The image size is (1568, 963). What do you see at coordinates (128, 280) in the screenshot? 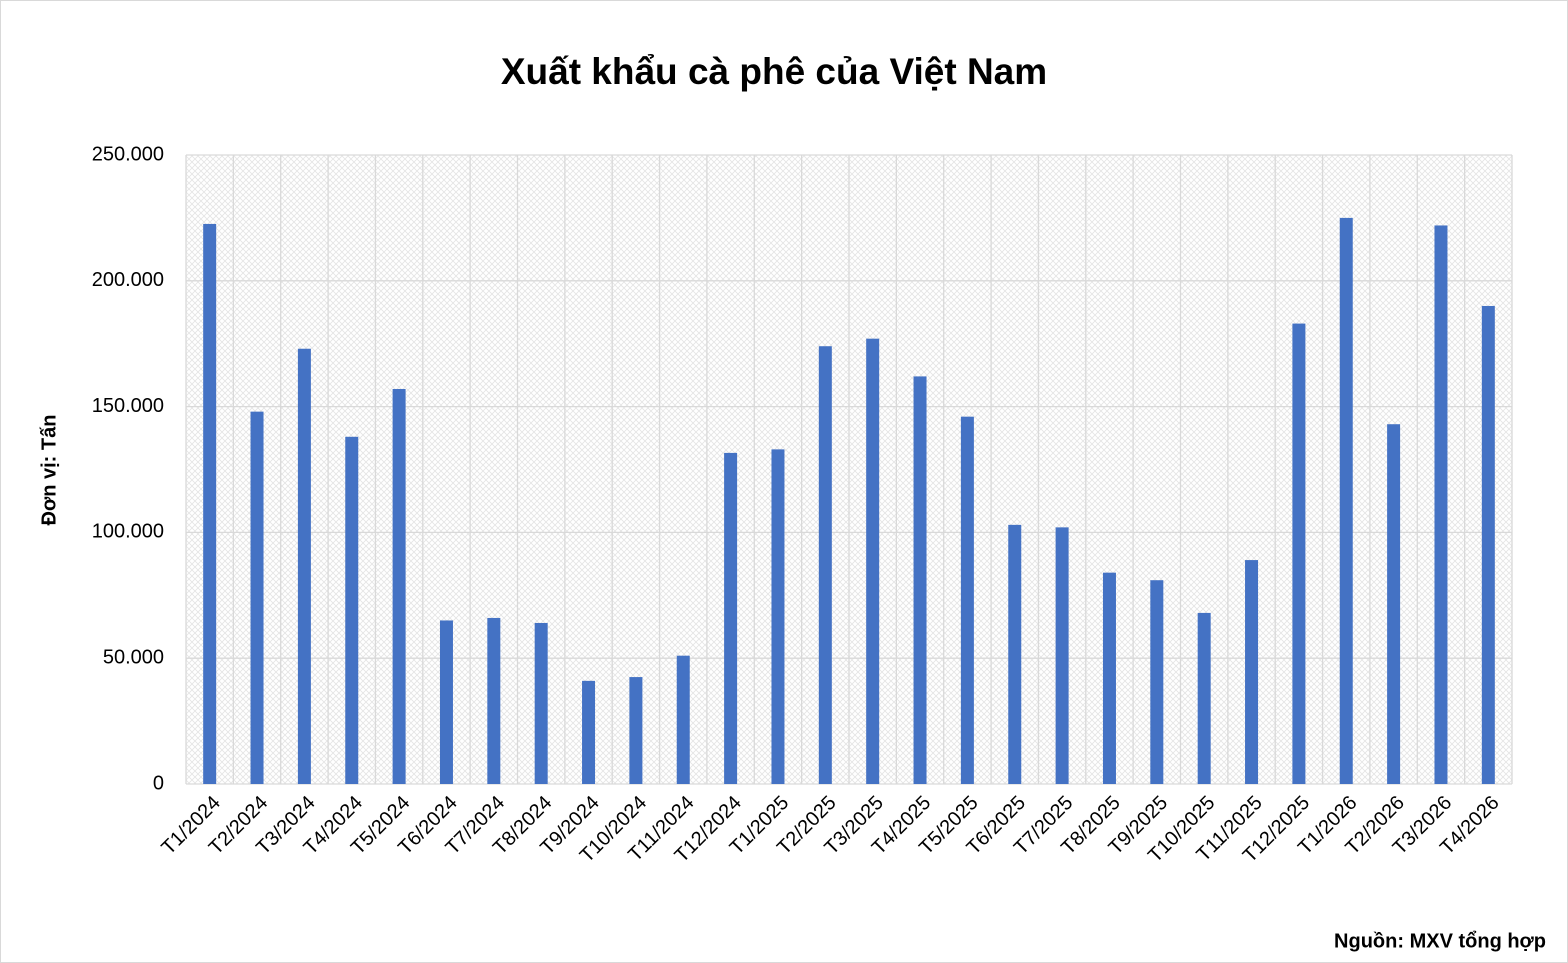
I see `y-tick-label: 200.000` at bounding box center [128, 280].